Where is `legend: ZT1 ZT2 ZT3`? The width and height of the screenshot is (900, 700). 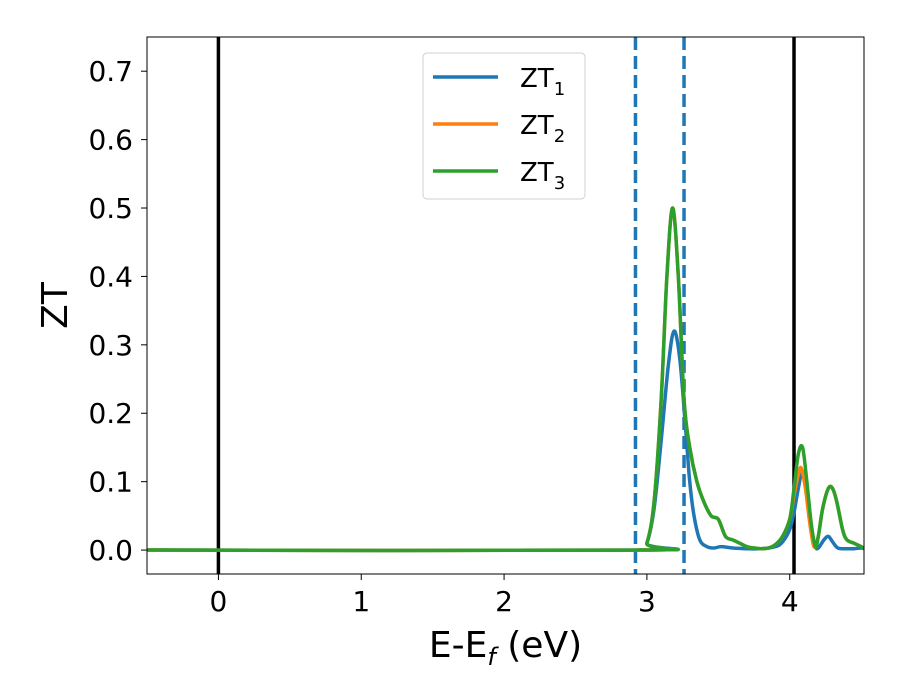 legend: ZT1 ZT2 ZT3 is located at coordinates (504, 126).